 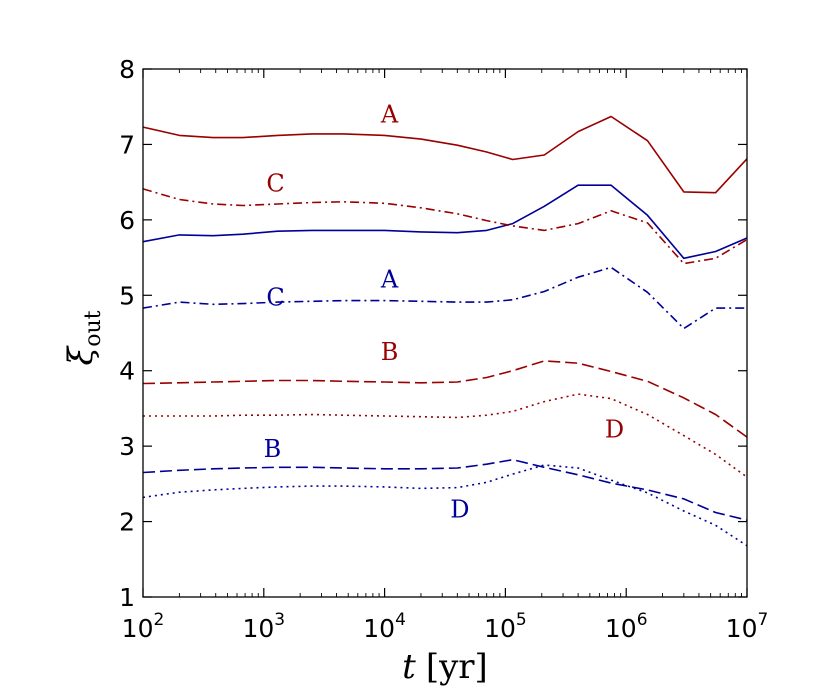 I want to click on y-tick-label: 8, so click(x=127, y=69).